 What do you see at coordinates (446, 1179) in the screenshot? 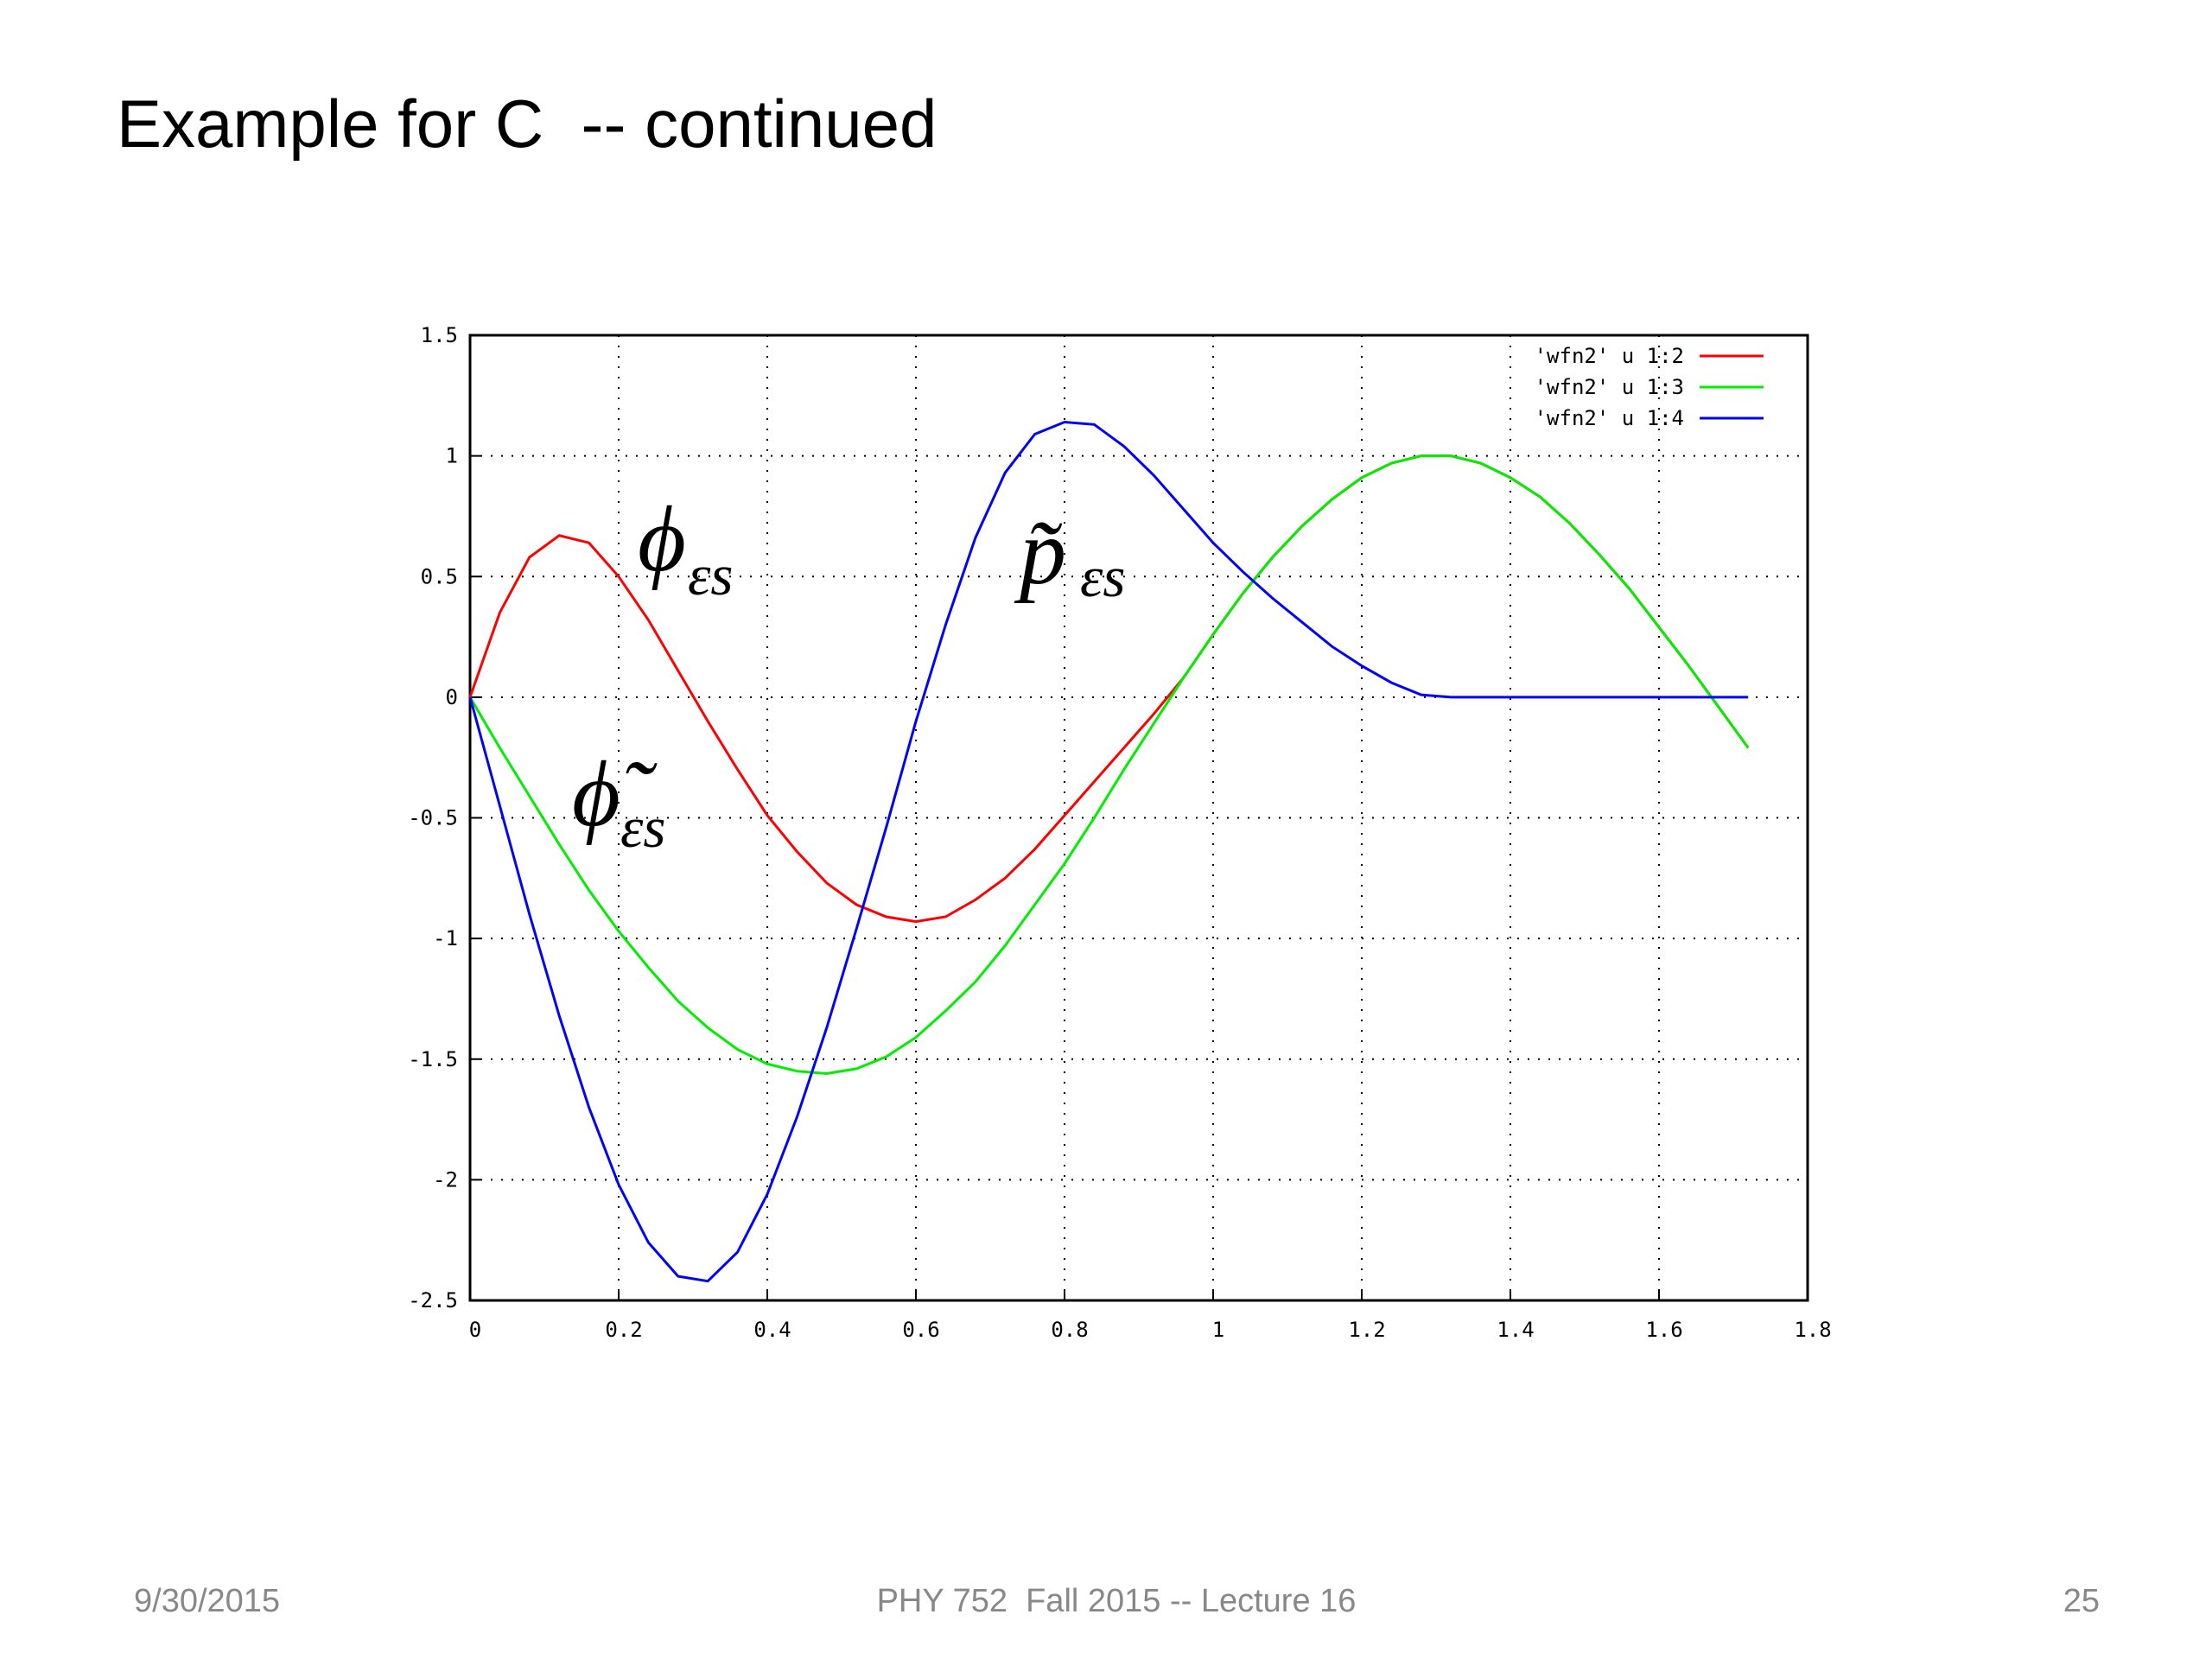
I see `y-tick-label: -2` at bounding box center [446, 1179].